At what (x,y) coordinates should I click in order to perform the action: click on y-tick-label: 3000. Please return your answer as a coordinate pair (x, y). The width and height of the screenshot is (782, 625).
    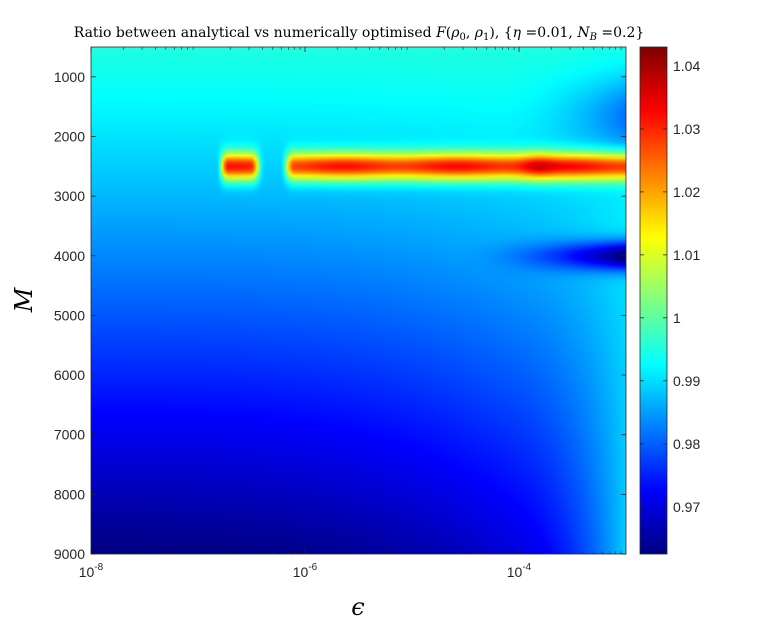
    Looking at the image, I should click on (69, 196).